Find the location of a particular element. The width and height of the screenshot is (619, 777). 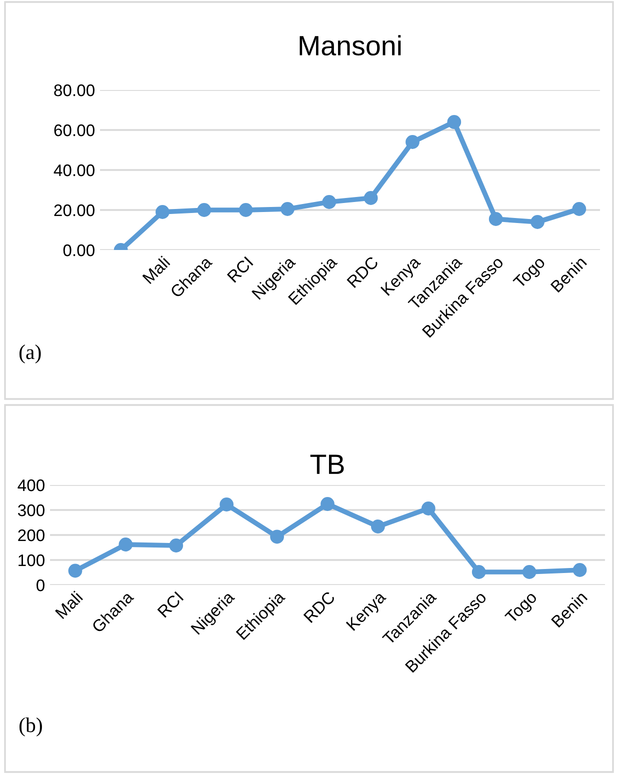

y-tick-label: 20.00 is located at coordinates (74, 210).